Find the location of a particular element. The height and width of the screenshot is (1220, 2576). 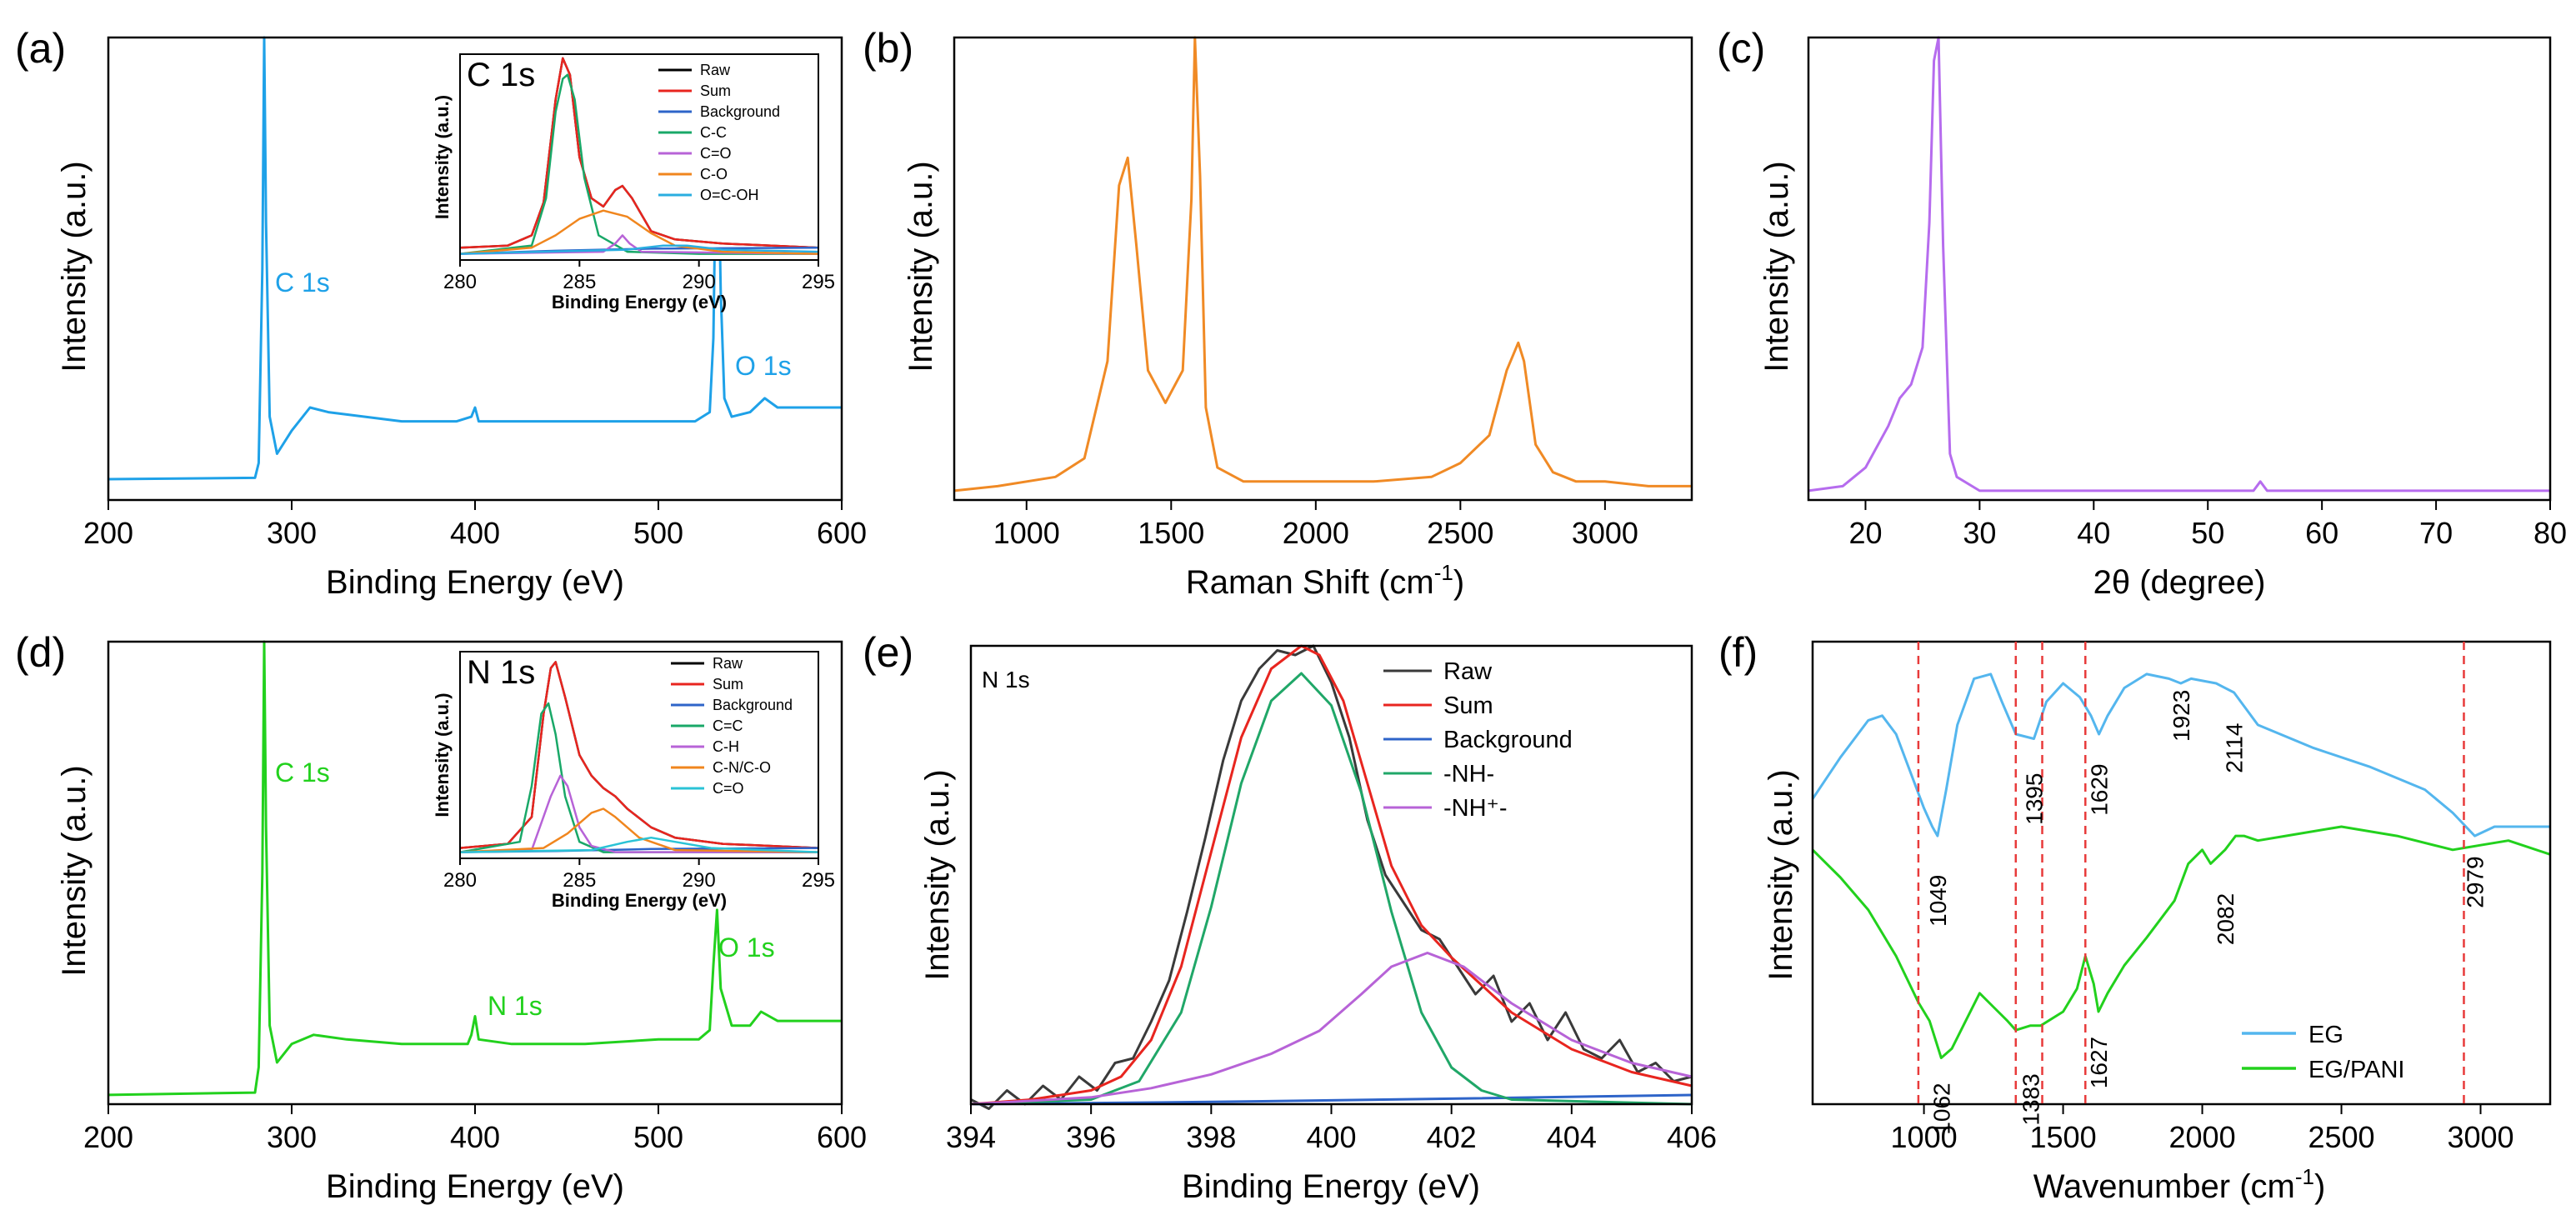

plot-frame is located at coordinates (1331, 875).